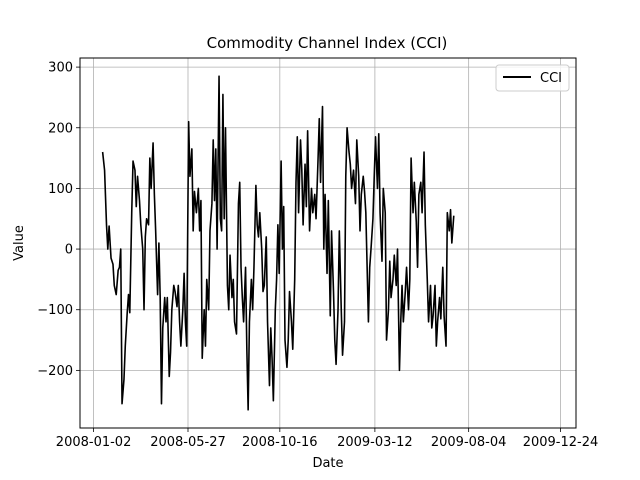 This screenshot has width=640, height=480. I want to click on legend: CCI, so click(532, 78).